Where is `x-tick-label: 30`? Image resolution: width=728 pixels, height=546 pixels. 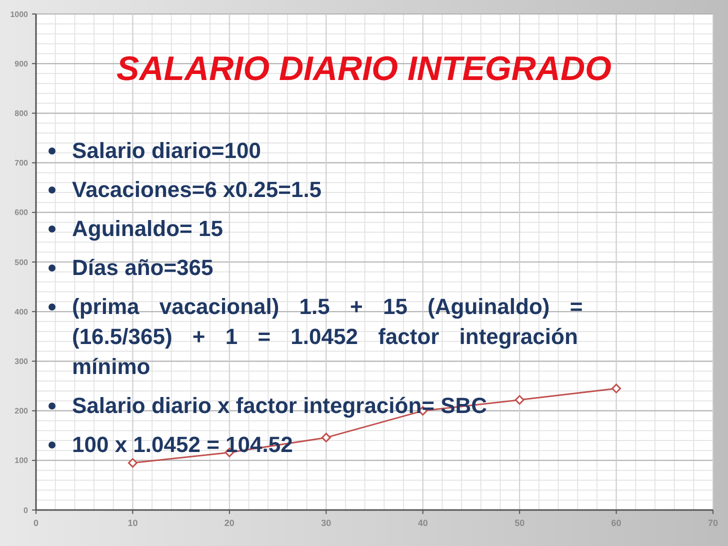 x-tick-label: 30 is located at coordinates (326, 523).